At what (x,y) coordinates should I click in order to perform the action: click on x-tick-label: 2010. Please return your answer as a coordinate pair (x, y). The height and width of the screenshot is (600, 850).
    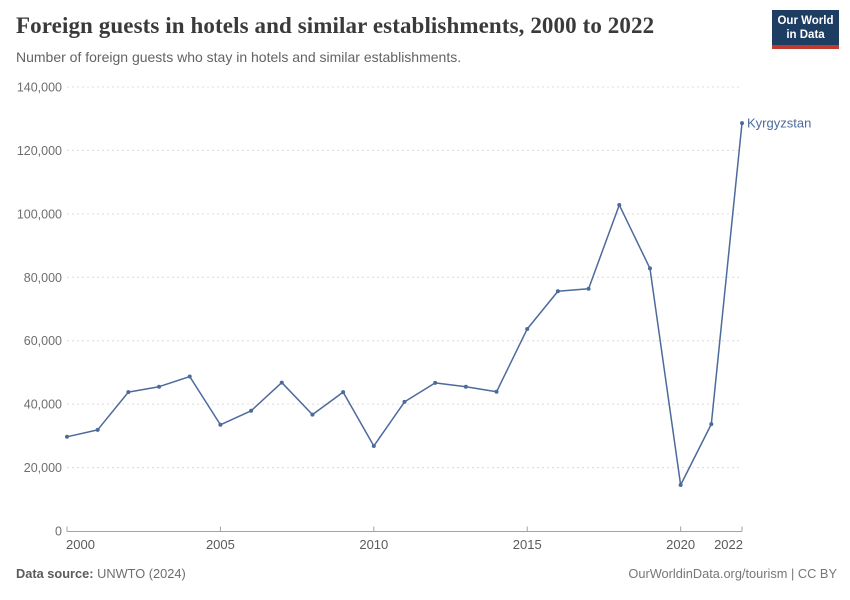
    Looking at the image, I should click on (373, 544).